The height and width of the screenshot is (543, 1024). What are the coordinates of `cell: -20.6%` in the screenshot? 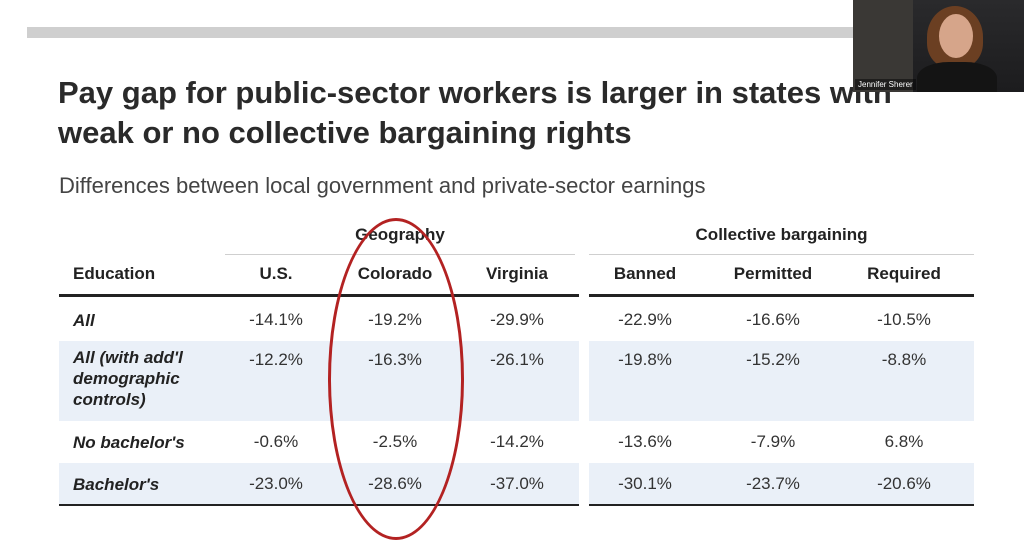 It's located at (904, 483).